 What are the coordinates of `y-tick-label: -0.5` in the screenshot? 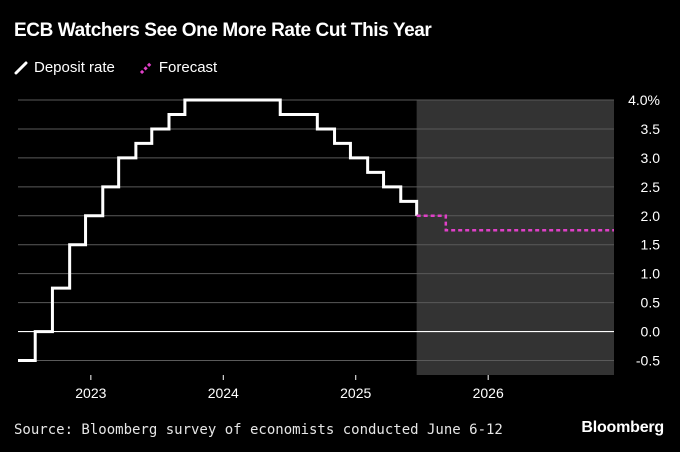 It's located at (648, 361).